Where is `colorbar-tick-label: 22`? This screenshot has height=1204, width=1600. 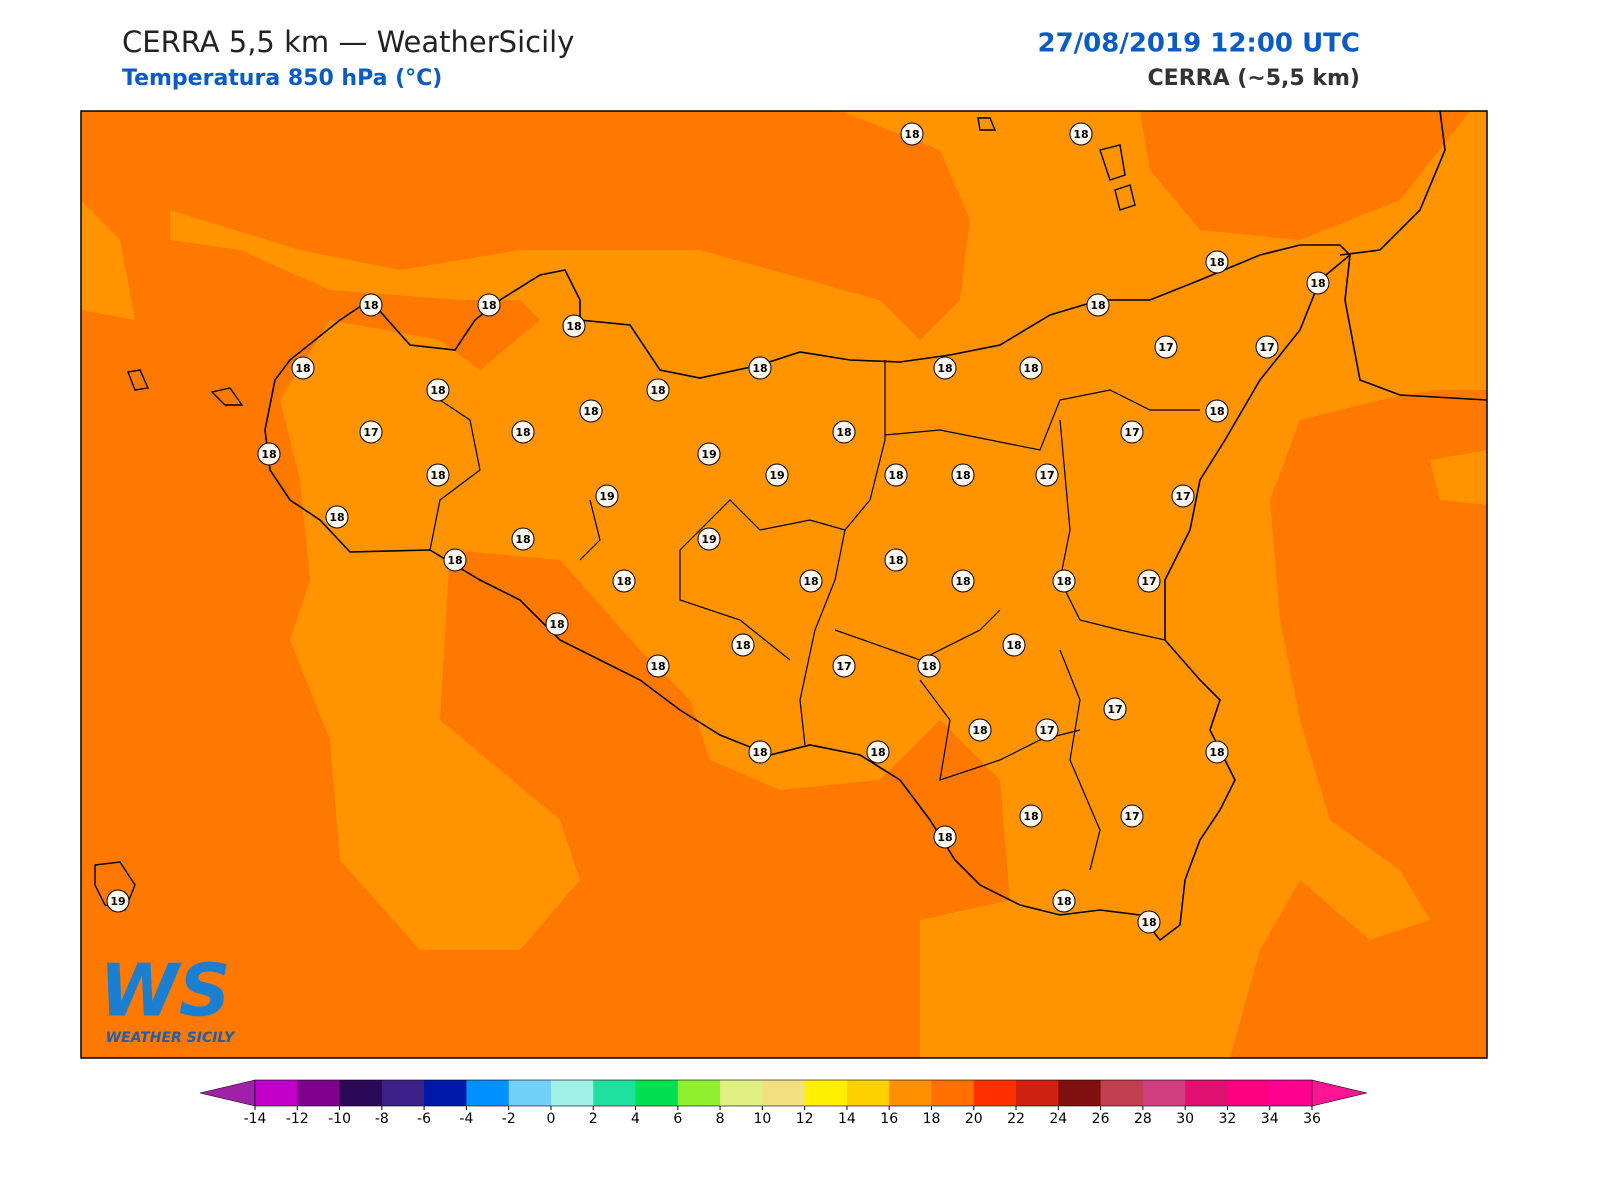 colorbar-tick-label: 22 is located at coordinates (1016, 1119).